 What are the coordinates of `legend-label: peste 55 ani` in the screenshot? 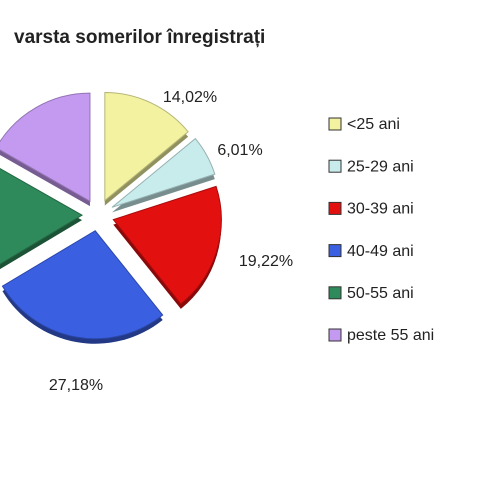 It's located at (390, 335).